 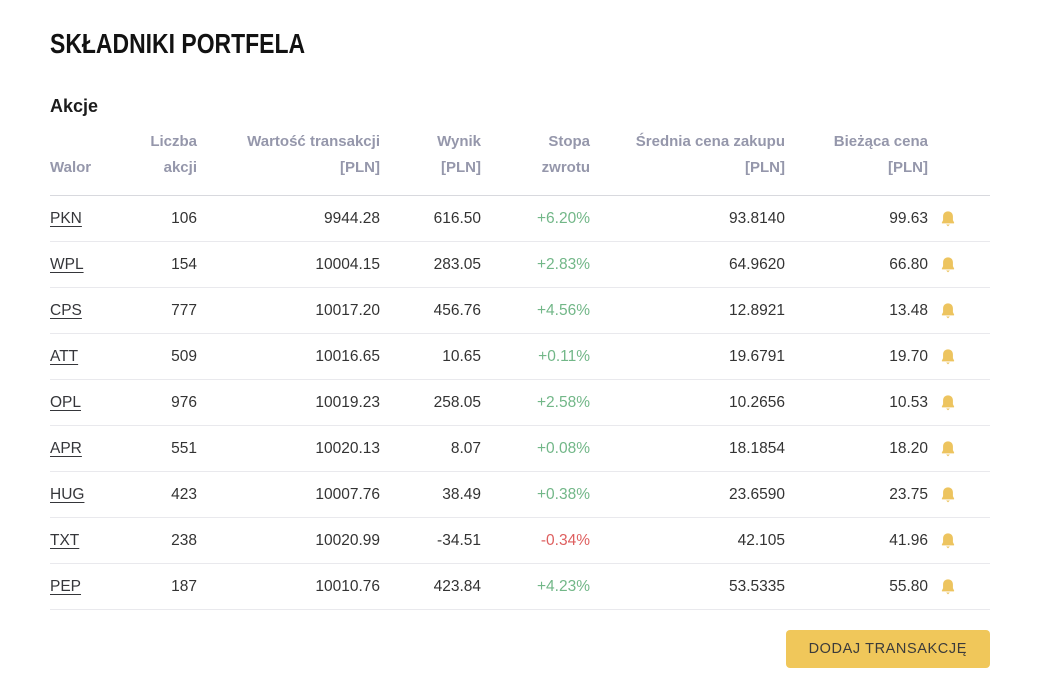 What do you see at coordinates (66, 586) in the screenshot?
I see `ticker-link: PEP` at bounding box center [66, 586].